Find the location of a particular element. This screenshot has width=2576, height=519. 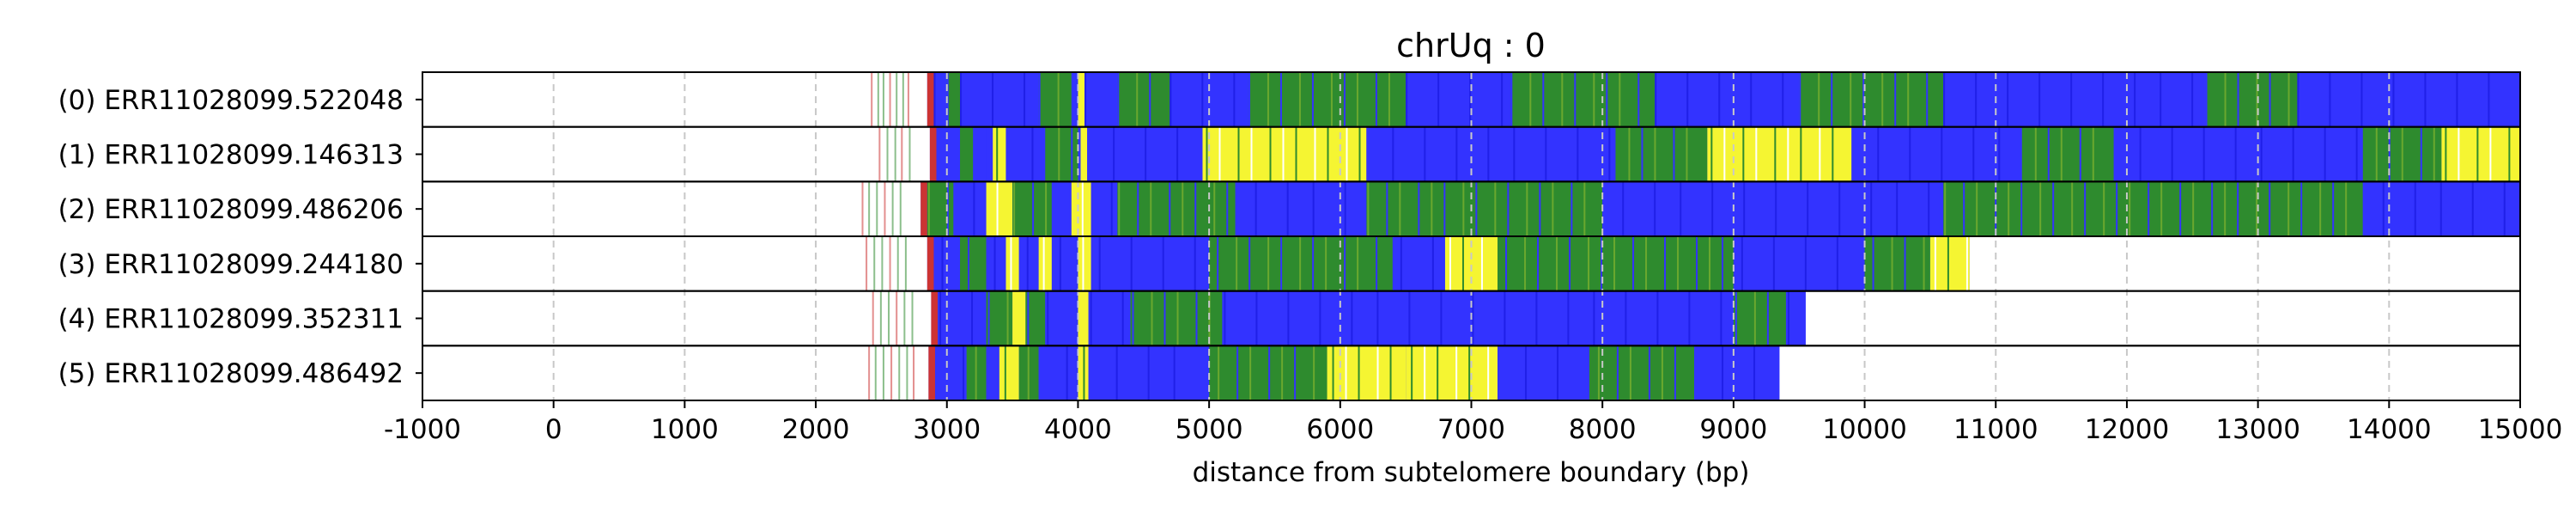

read-segment-yellow is located at coordinates (1081, 208).